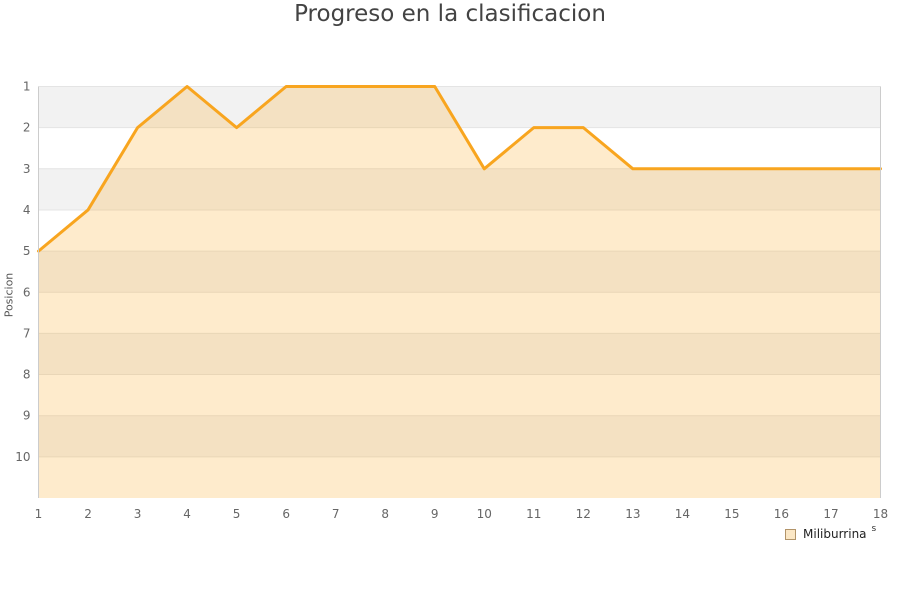 This screenshot has height=600, width=900. Describe the element at coordinates (336, 514) in the screenshot. I see `x-tick-label: 7` at that location.